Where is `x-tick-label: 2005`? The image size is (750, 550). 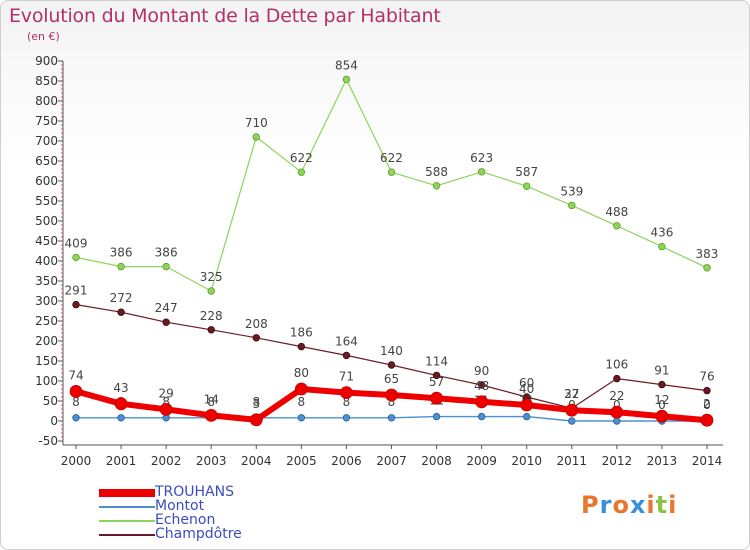 x-tick-label: 2005 is located at coordinates (301, 461).